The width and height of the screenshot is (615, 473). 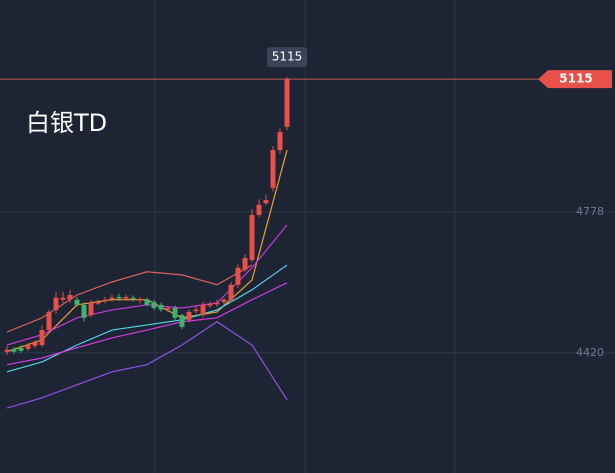 I want to click on chart-title: 白银TD, so click(x=66, y=123).